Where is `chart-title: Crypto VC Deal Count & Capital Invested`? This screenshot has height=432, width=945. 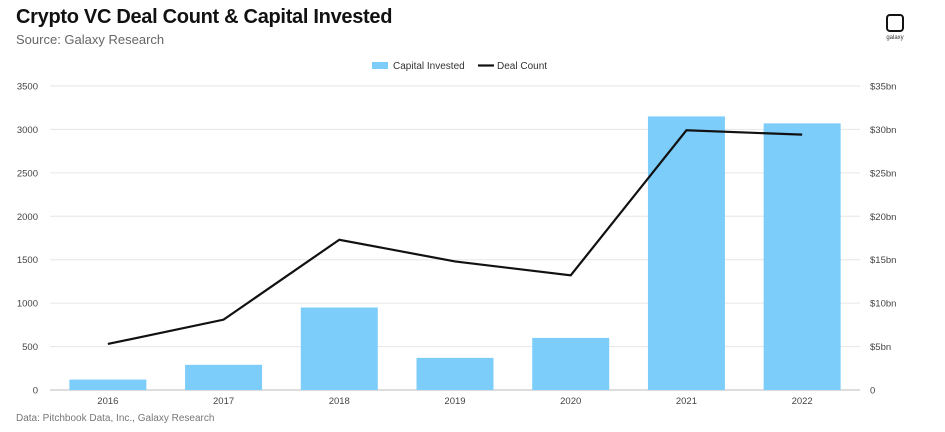
chart-title: Crypto VC Deal Count & Capital Invested is located at coordinates (204, 17).